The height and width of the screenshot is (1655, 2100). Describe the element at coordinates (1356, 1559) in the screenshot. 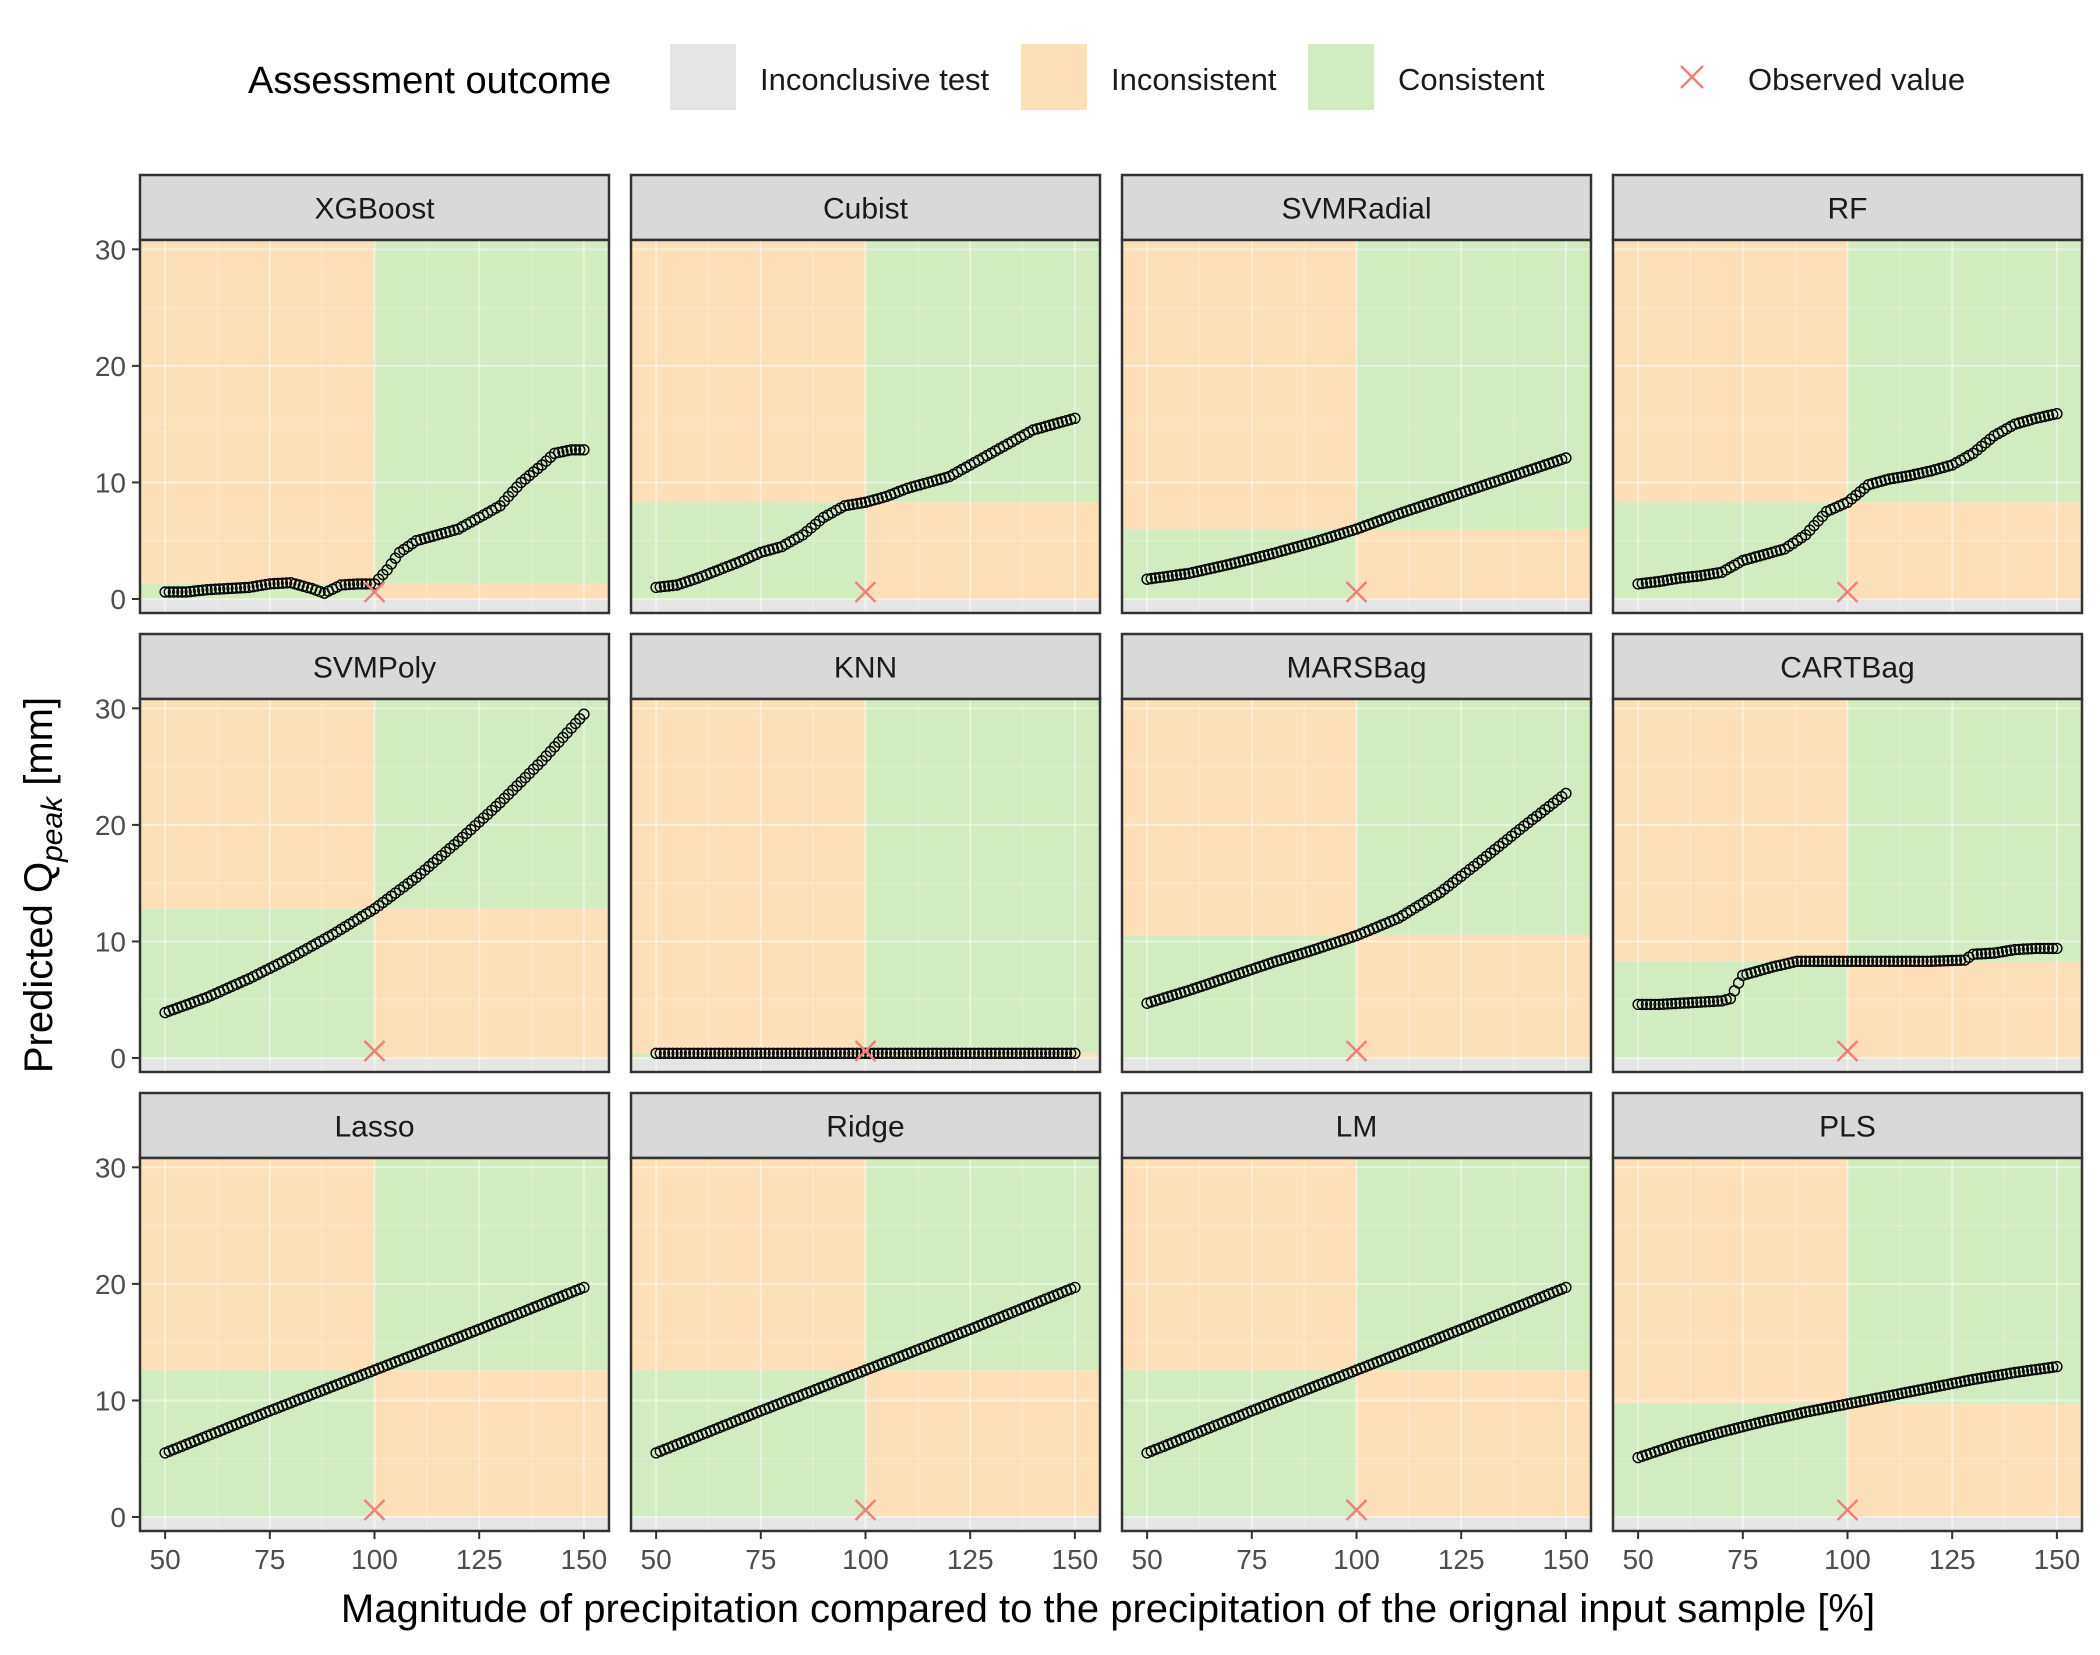

I see `x-tick-label: 100` at that location.